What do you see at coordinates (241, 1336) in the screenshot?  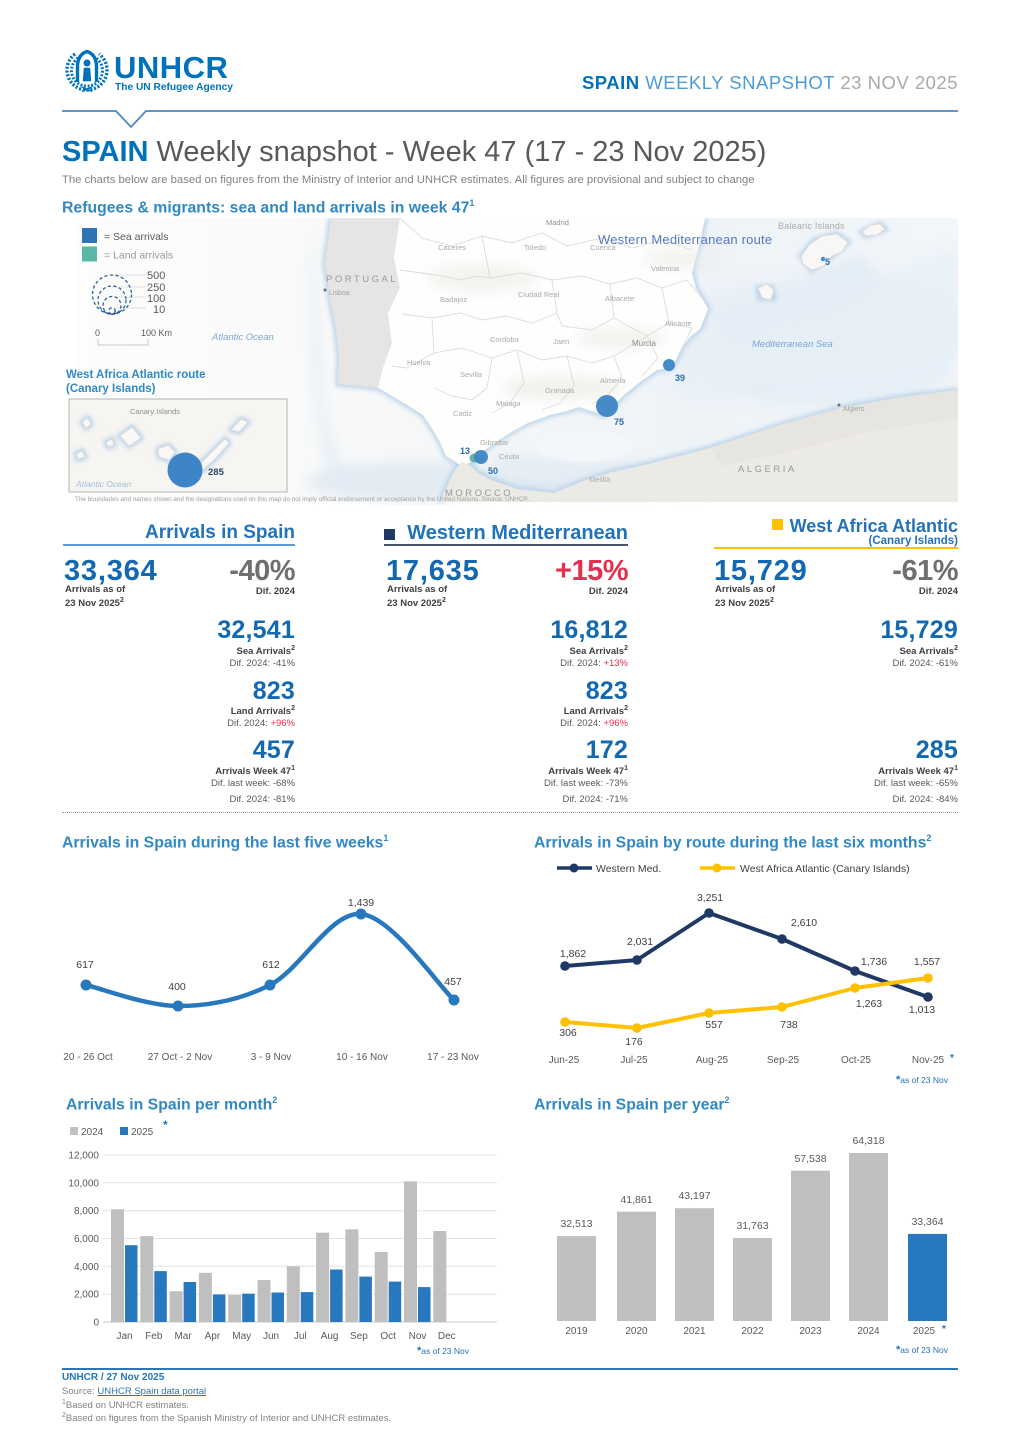 I see `svg-text: May` at bounding box center [241, 1336].